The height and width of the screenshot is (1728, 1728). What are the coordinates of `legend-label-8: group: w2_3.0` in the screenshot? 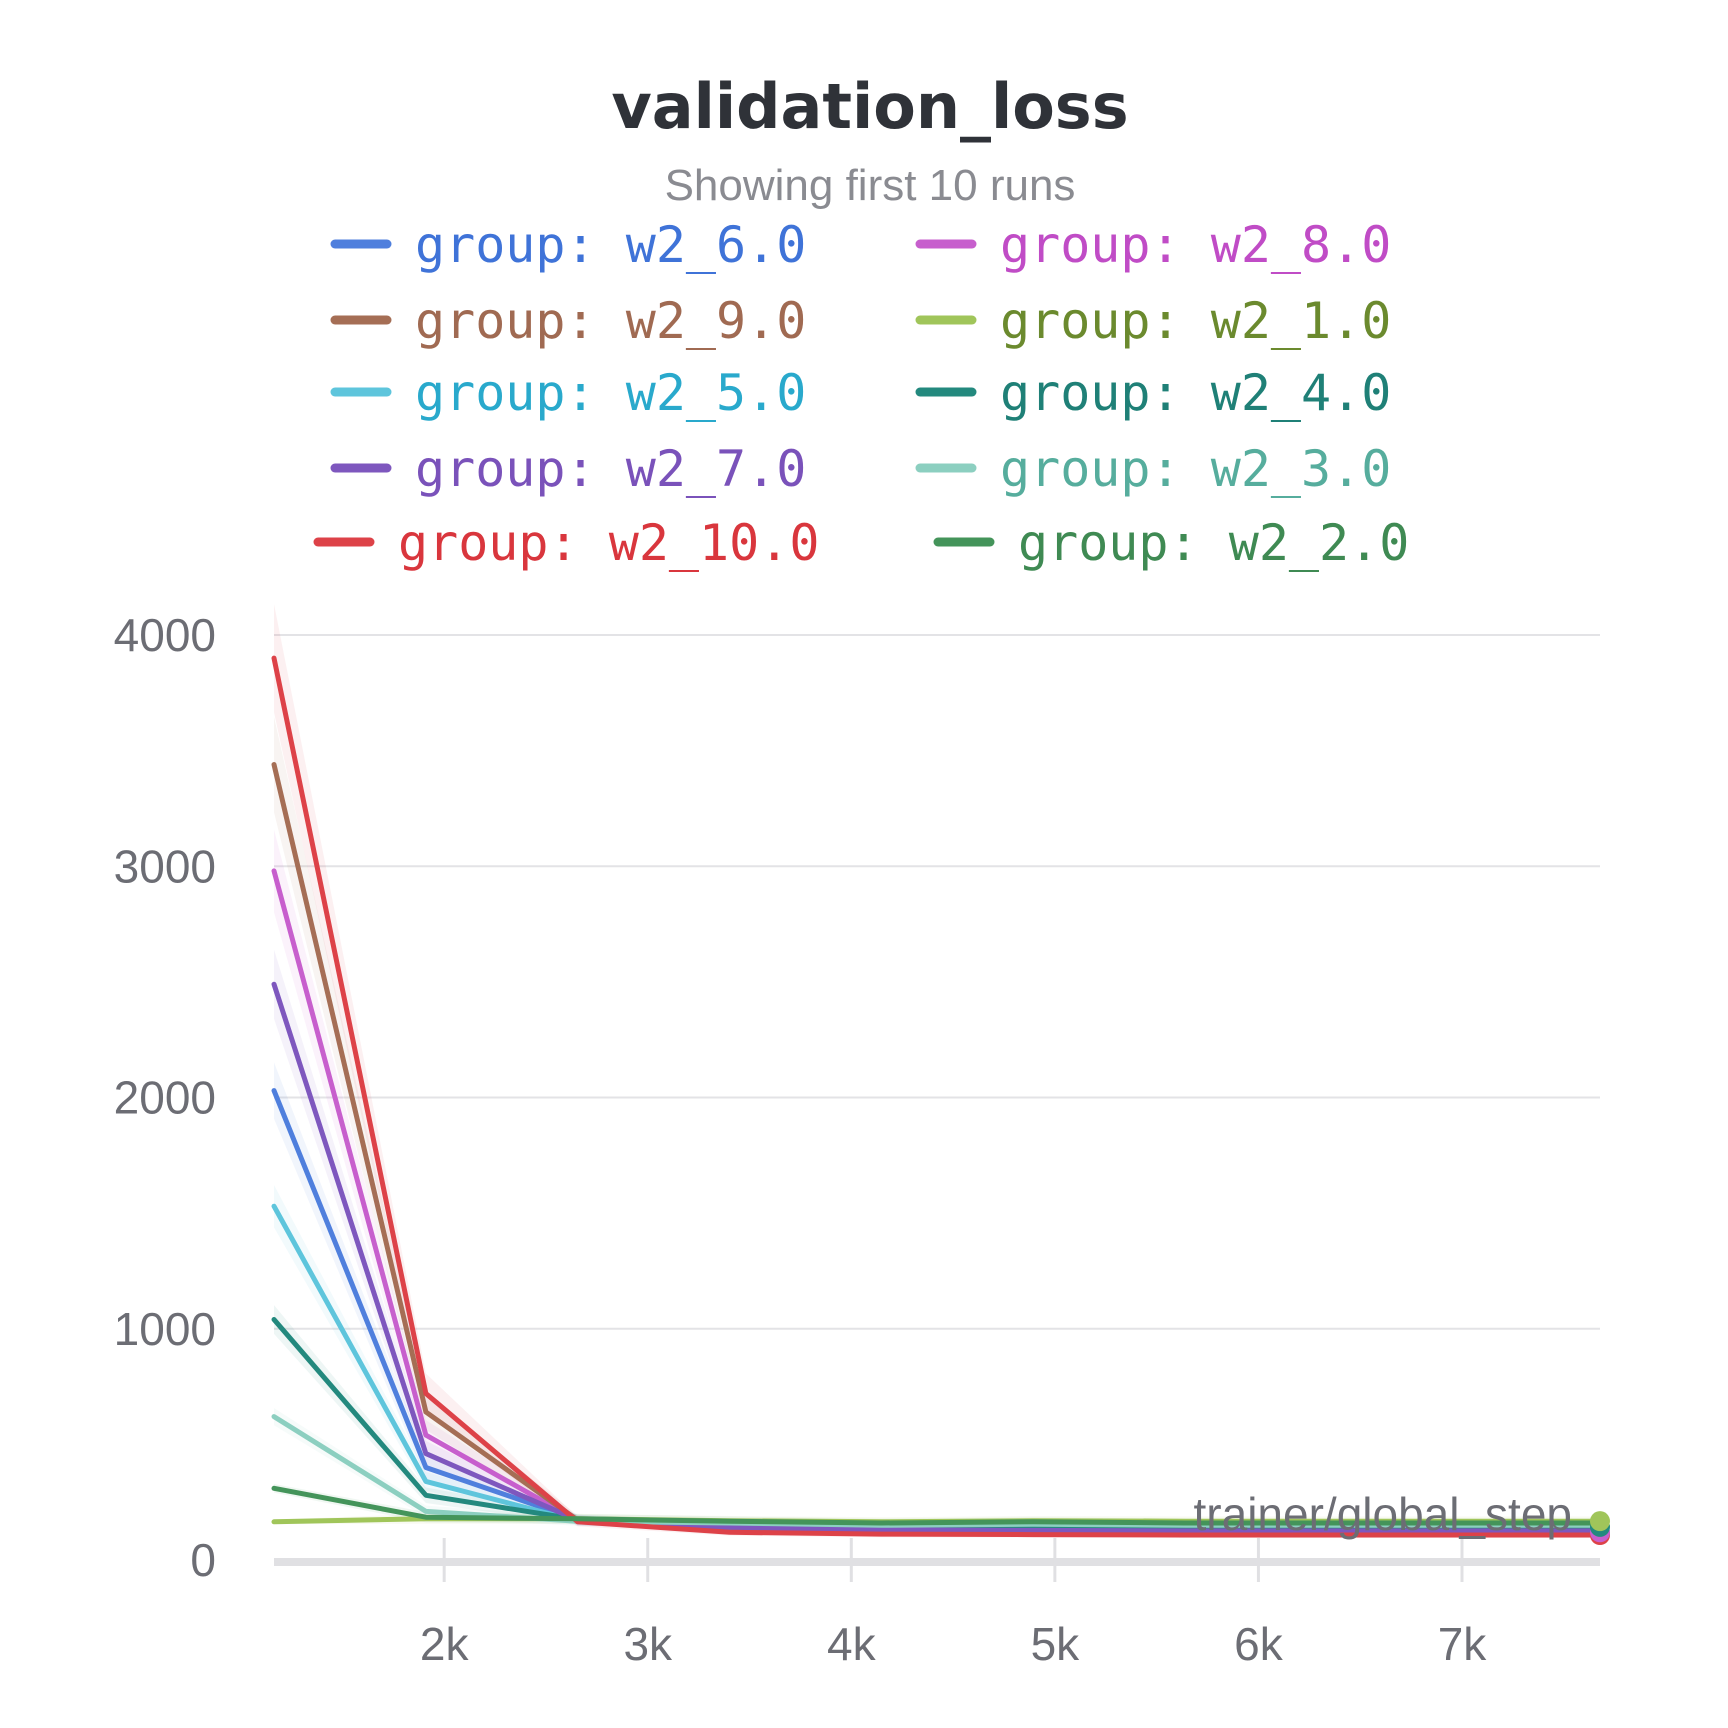 It's located at (1195, 469).